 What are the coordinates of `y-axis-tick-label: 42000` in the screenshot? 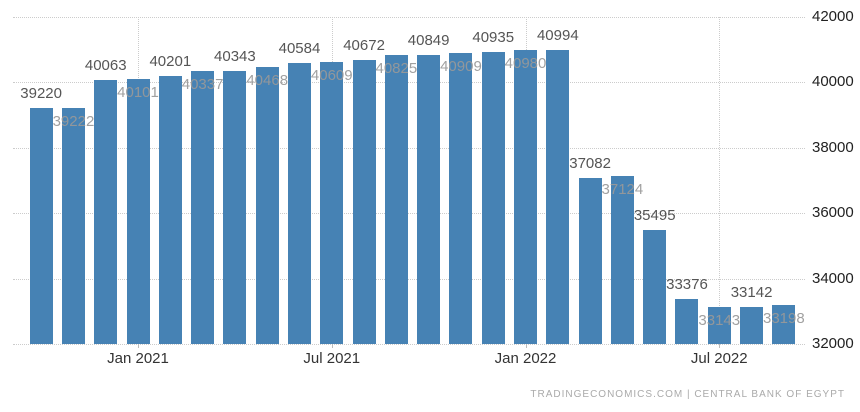 It's located at (833, 16).